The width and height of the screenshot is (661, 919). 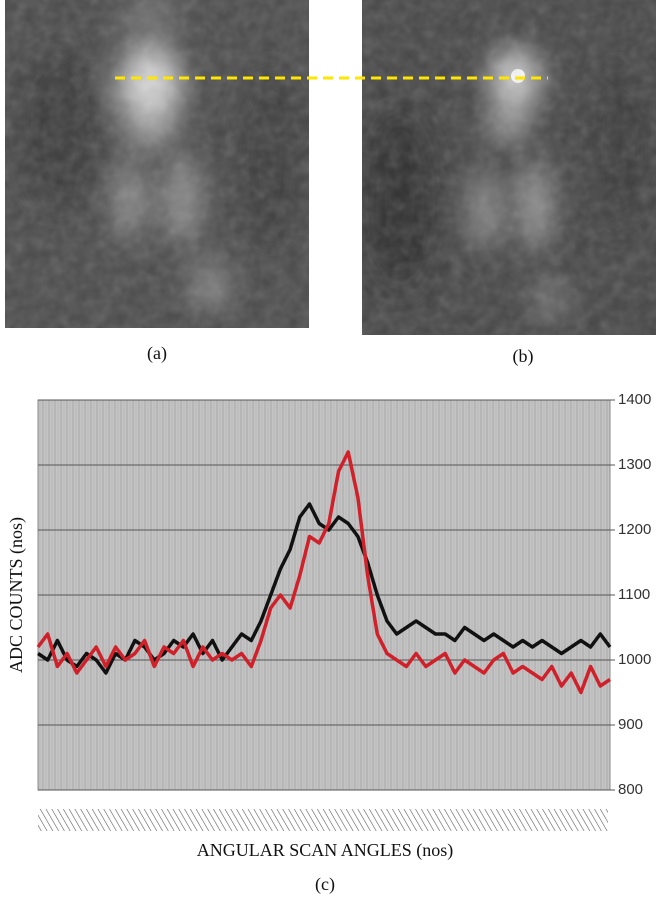 I want to click on panel-label: (b), so click(x=523, y=356).